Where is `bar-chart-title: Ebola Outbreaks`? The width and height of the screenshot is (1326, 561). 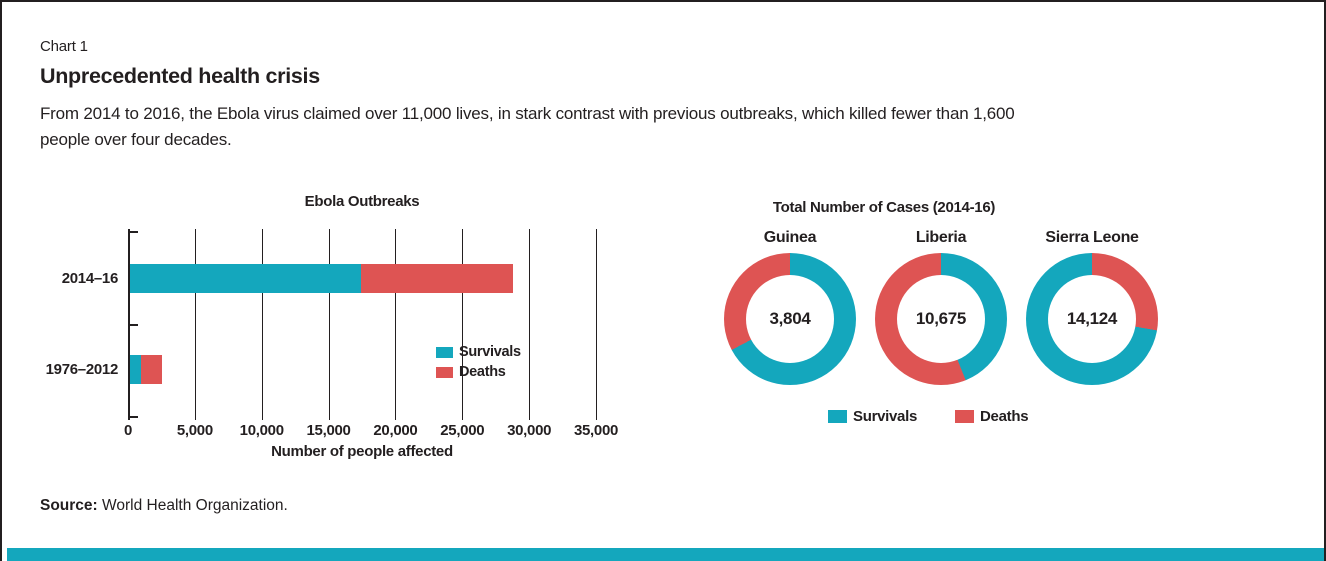
bar-chart-title: Ebola Outbreaks is located at coordinates (362, 201).